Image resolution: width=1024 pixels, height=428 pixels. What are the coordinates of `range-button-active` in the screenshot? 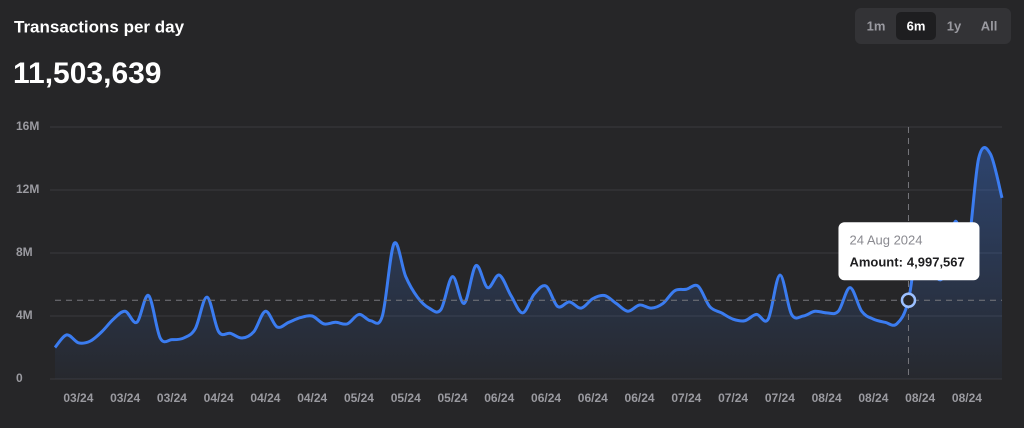 It's located at (916, 26).